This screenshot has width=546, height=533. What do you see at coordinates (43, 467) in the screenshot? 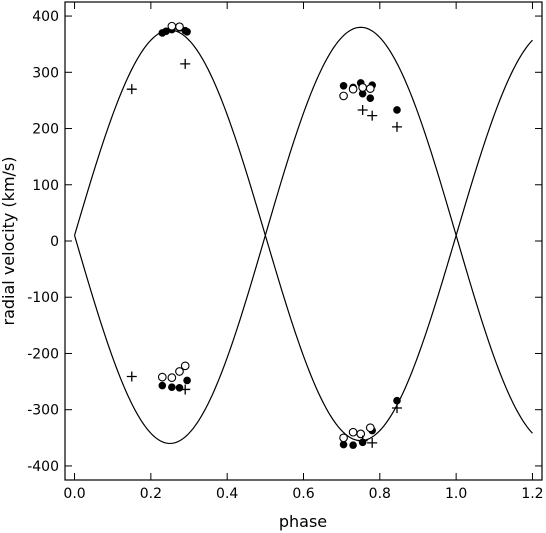
I see `y-tick-label: -400` at bounding box center [43, 467].